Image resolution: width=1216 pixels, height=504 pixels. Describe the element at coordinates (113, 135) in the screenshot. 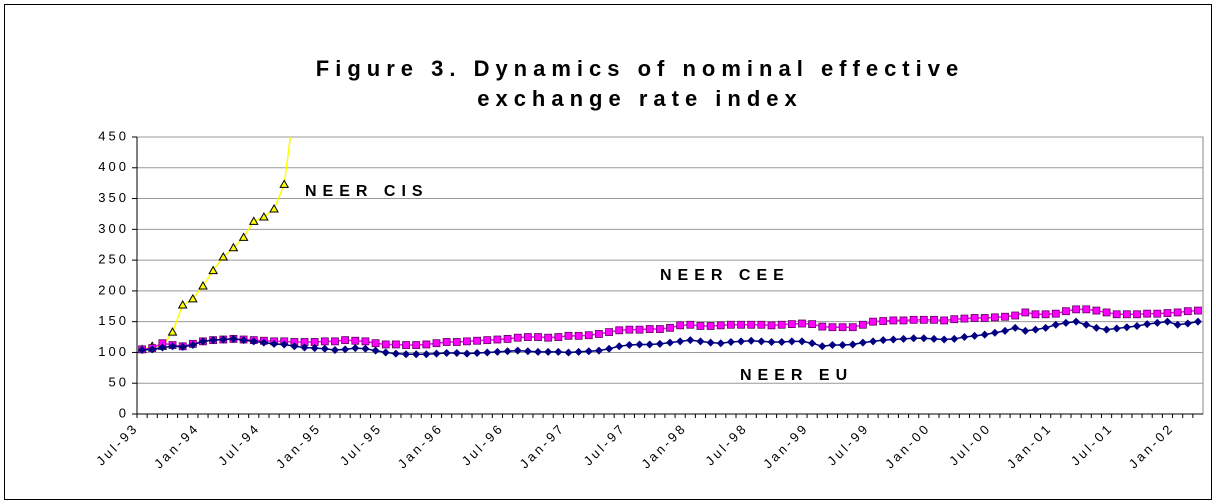

I see `y-tick-label: 450` at that location.